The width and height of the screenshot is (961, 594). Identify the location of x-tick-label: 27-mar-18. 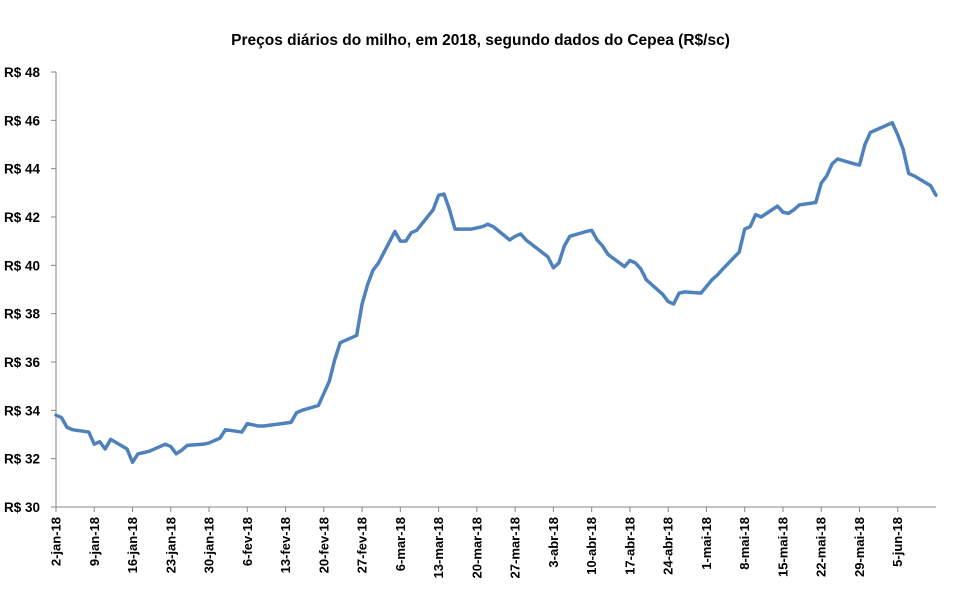
(515, 547).